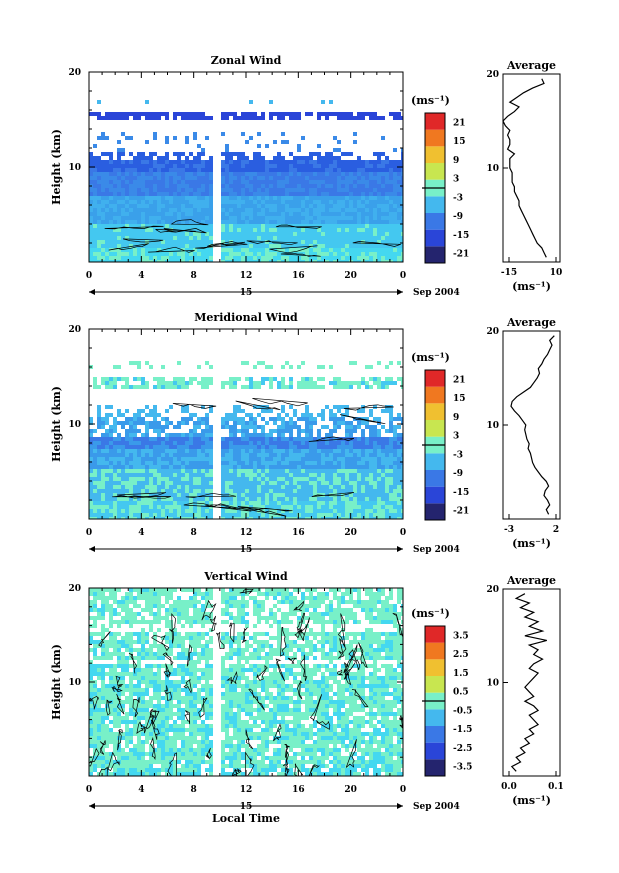  What do you see at coordinates (456, 418) in the screenshot?
I see `colorbar-tick-label: 9` at bounding box center [456, 418].